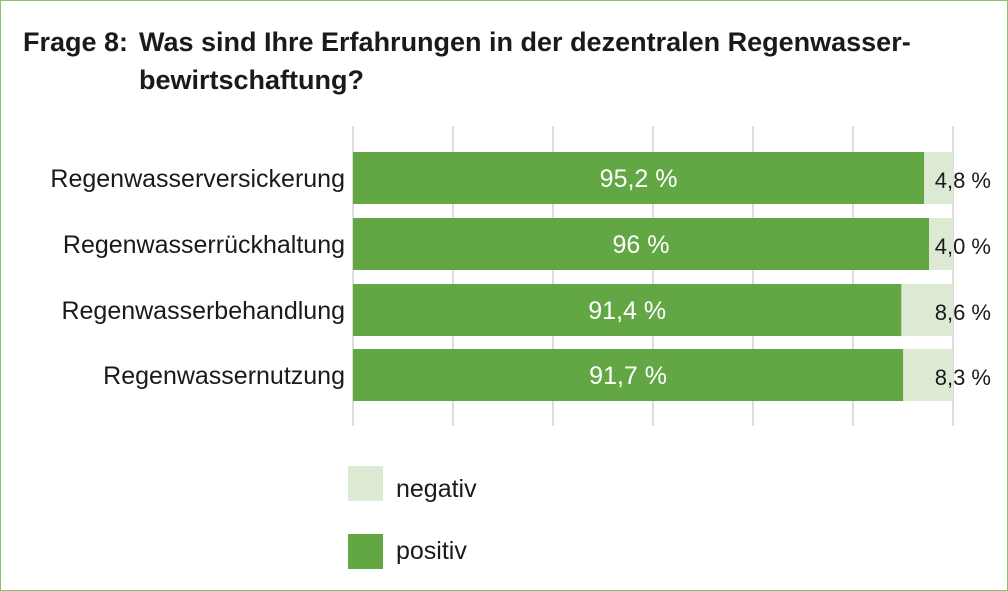 The width and height of the screenshot is (1008, 591). What do you see at coordinates (963, 180) in the screenshot?
I see `data-label-negative: 4,8 %` at bounding box center [963, 180].